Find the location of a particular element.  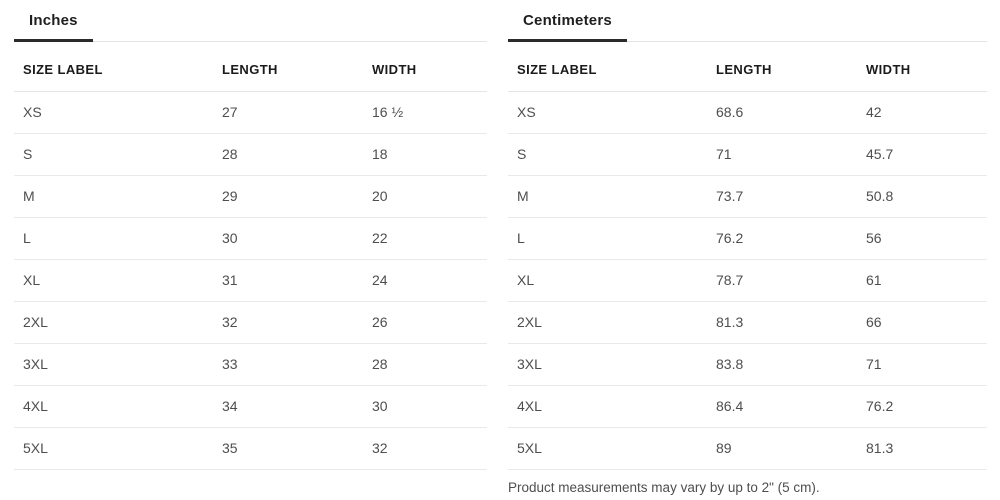

table-row: S 28 18 is located at coordinates (250, 154).